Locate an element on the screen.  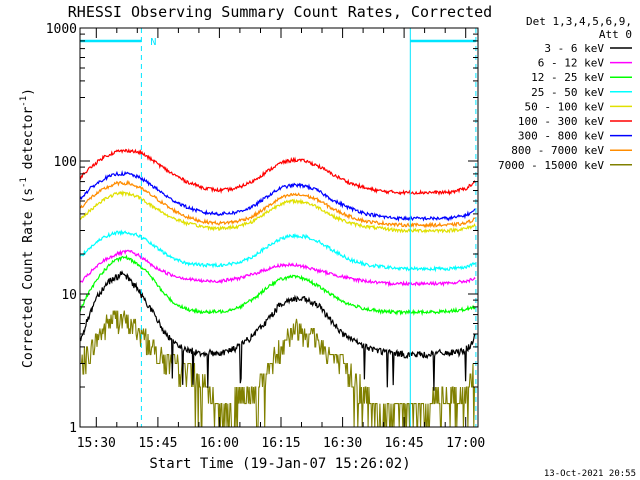
legend-label-7: 800 - 7000 keV is located at coordinates (557, 150).